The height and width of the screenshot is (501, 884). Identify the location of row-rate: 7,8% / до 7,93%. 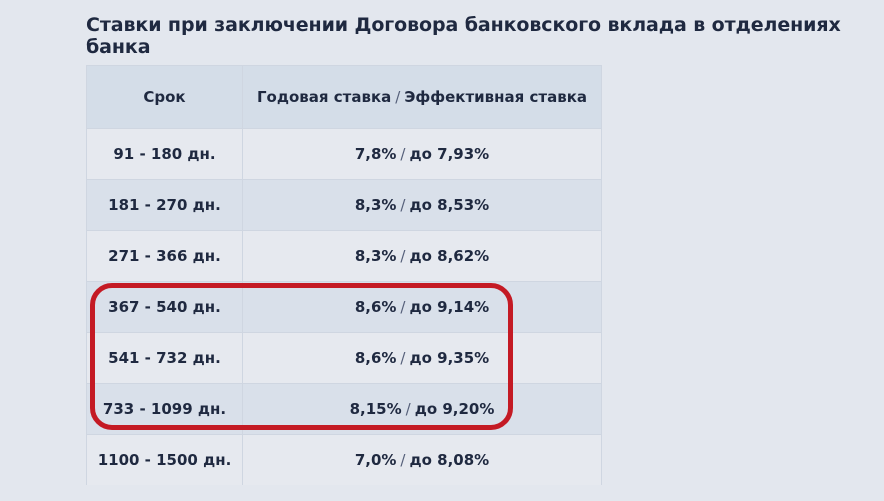
(422, 154).